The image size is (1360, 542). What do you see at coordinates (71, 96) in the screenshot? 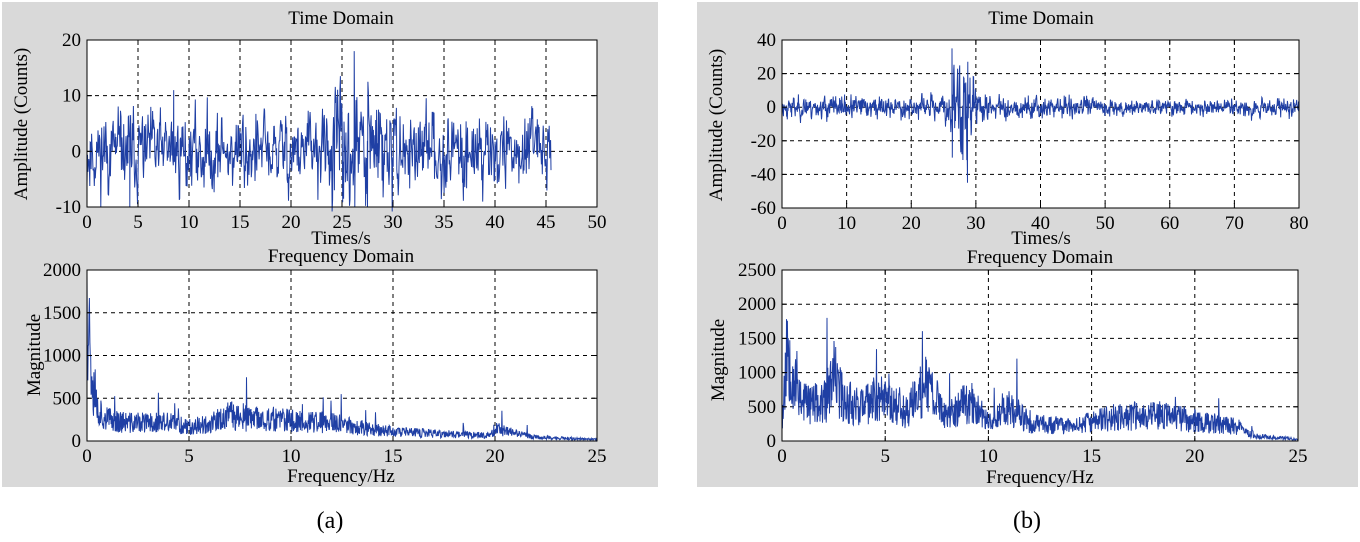
I see `y-tick-label: 10` at bounding box center [71, 96].